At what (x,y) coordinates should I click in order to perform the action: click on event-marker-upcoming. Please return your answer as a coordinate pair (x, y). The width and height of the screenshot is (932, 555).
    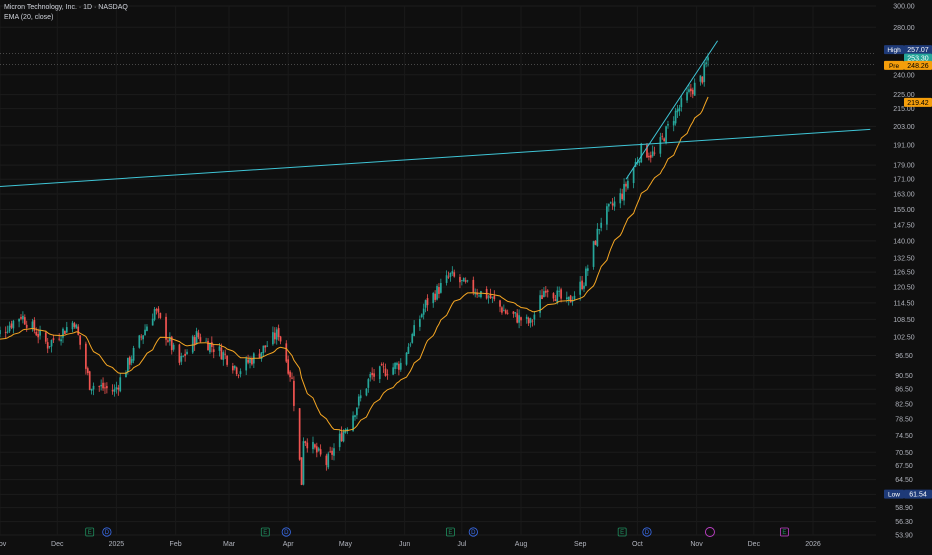
    Looking at the image, I should click on (710, 532).